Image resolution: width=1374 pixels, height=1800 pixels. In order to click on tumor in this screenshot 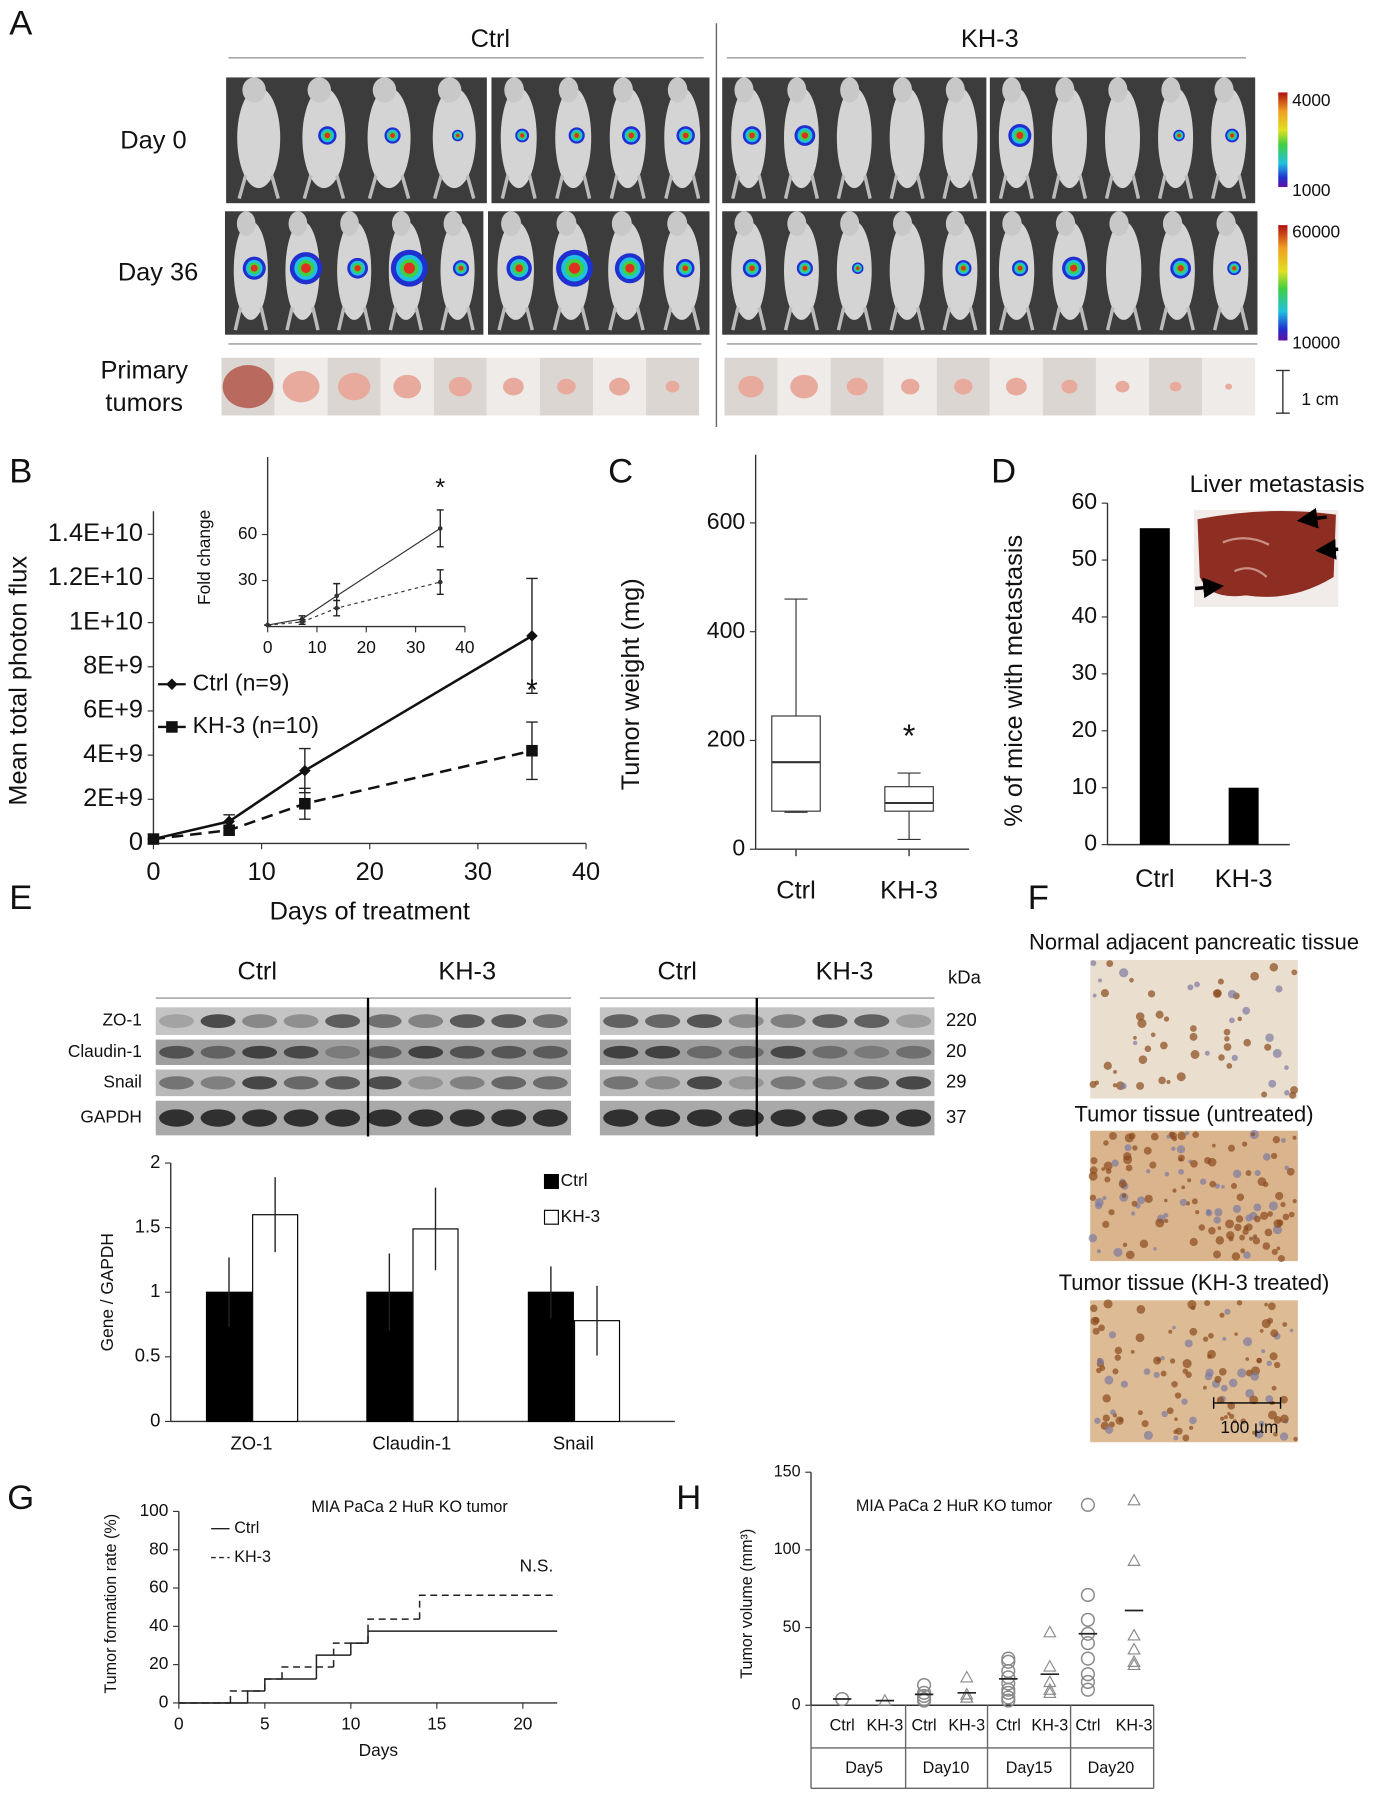, I will do `click(963, 386)`.